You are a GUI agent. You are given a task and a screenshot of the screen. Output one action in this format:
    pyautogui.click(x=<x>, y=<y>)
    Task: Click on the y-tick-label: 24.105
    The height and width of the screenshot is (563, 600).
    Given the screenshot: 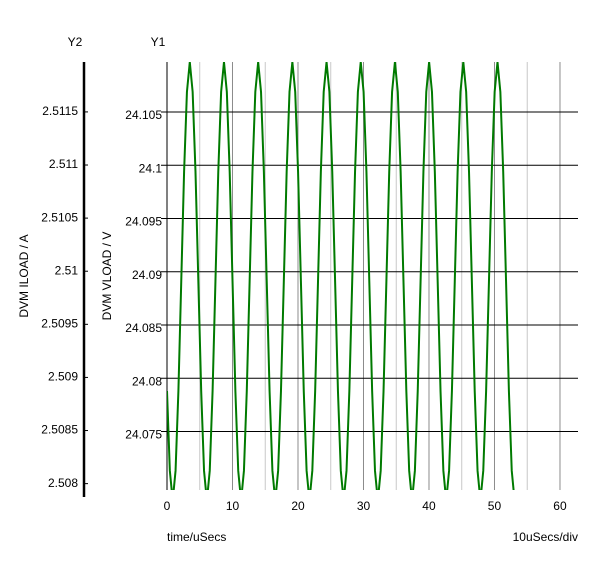 What is the action you would take?
    pyautogui.click(x=143, y=115)
    